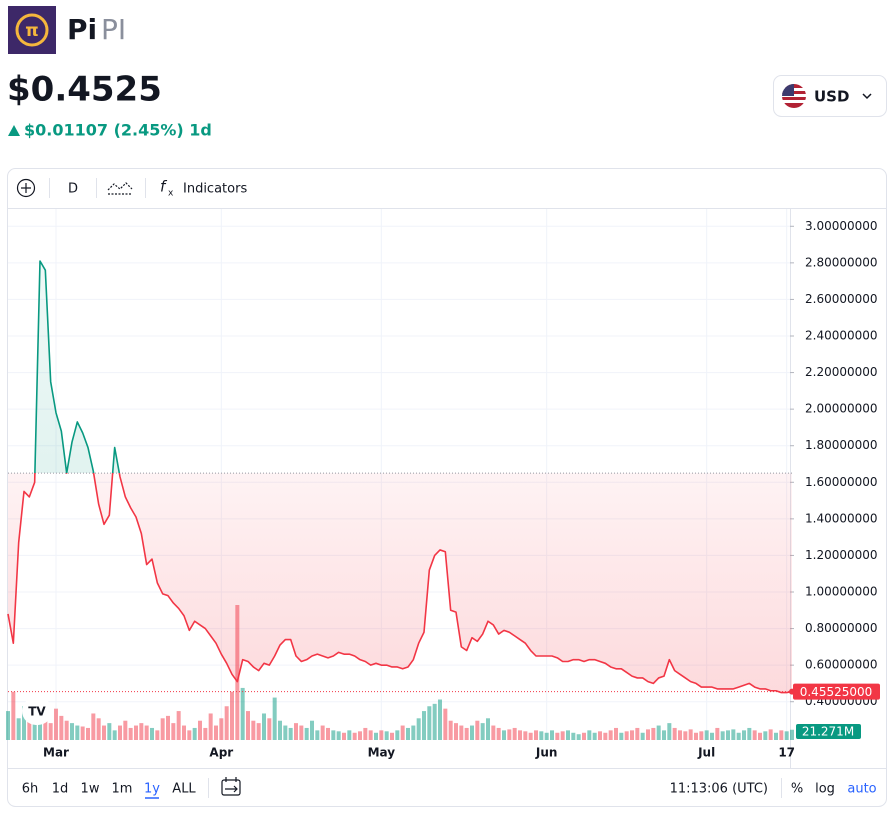 This screenshot has height=815, width=896. I want to click on range-button: 1y, so click(152, 789).